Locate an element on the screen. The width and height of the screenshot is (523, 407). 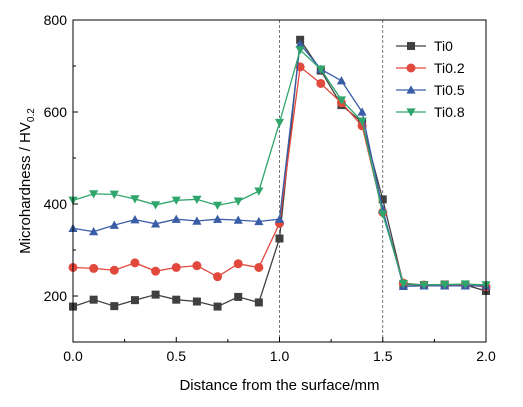
y-axis-label-main: Microhardness / HV is located at coordinates (25, 188).